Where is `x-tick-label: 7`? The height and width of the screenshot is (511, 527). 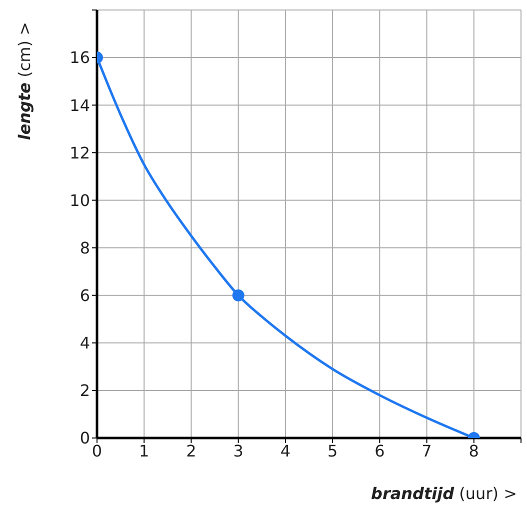 x-tick-label: 7 is located at coordinates (427, 450).